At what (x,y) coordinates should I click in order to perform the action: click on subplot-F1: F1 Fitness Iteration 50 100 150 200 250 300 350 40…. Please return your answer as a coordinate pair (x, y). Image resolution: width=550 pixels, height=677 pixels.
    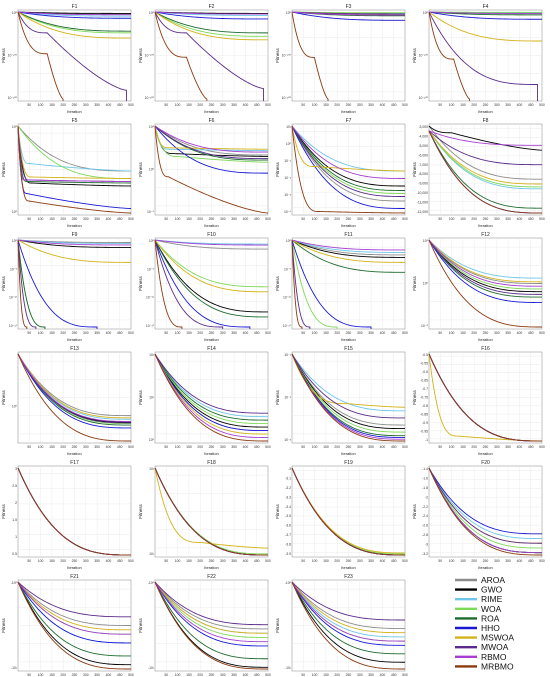
    Looking at the image, I should click on (67, 59).